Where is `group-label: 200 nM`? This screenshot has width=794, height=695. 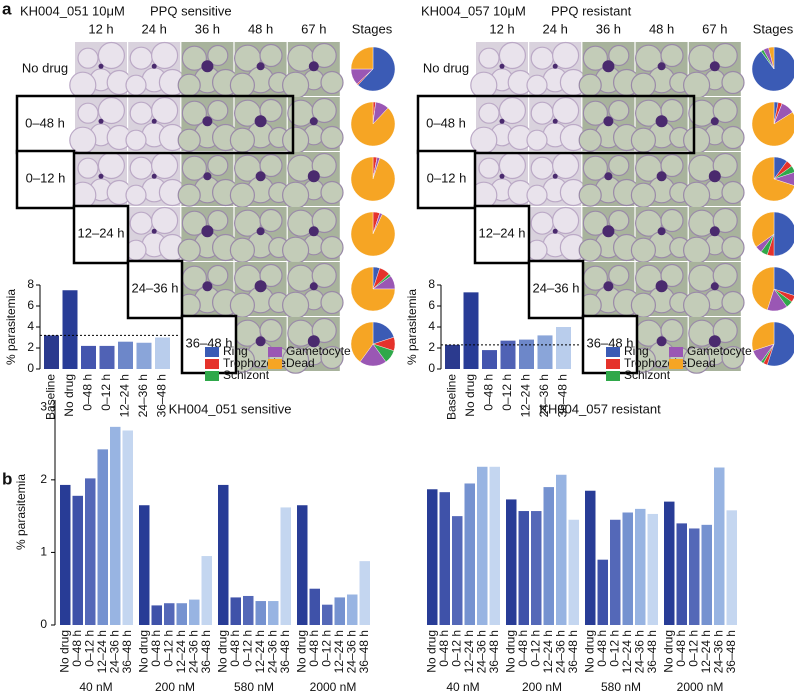
group-label: 200 nM is located at coordinates (175, 687).